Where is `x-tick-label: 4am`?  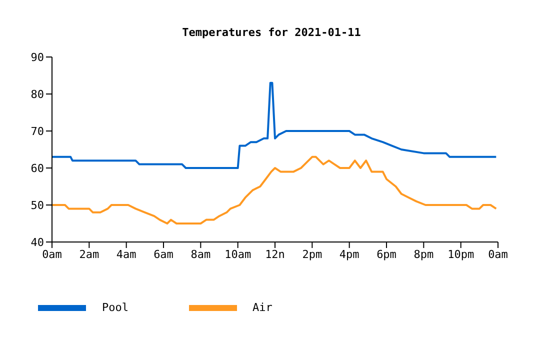
x-tick-label: 4am is located at coordinates (126, 254).